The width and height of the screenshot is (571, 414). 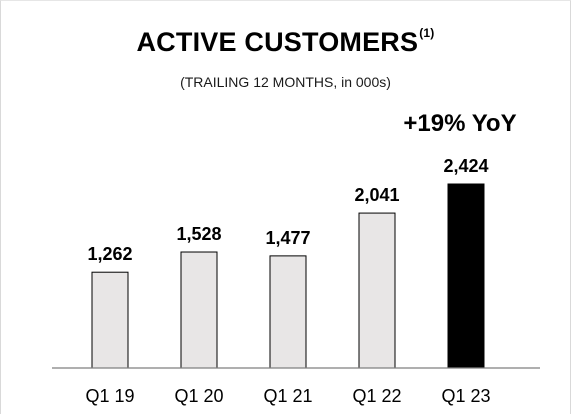 What do you see at coordinates (277, 42) in the screenshot?
I see `chart-title-text: ACTIVE CUSTOMERS` at bounding box center [277, 42].